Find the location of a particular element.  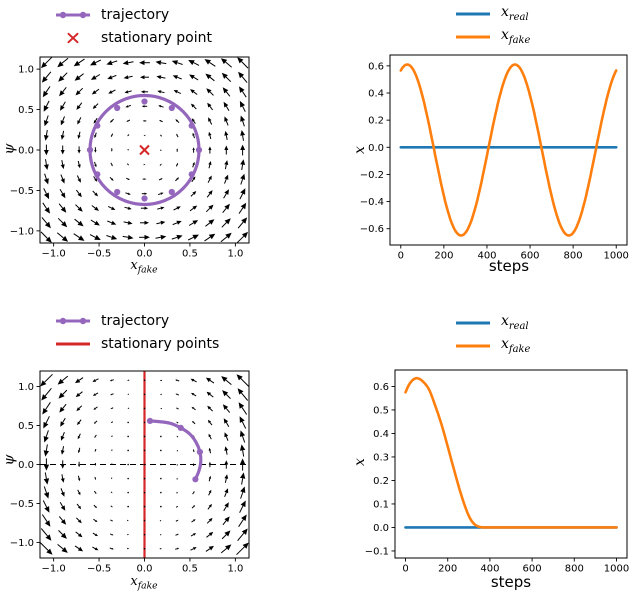

legend-label: stationary points is located at coordinates (160, 343).